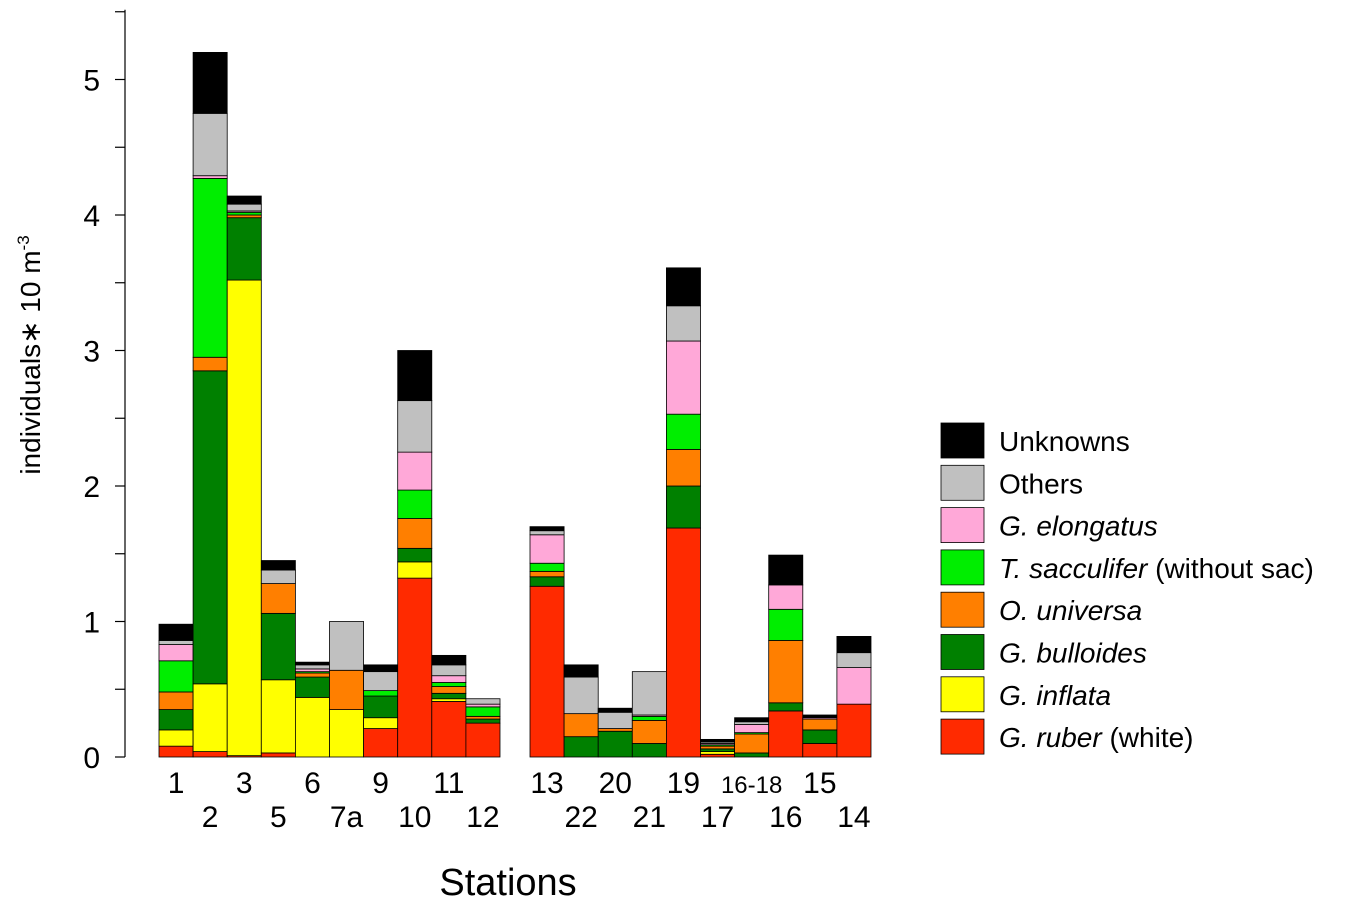 This screenshot has width=1370, height=901. Describe the element at coordinates (1070, 610) in the screenshot. I see `legend-label: O. universa` at that location.